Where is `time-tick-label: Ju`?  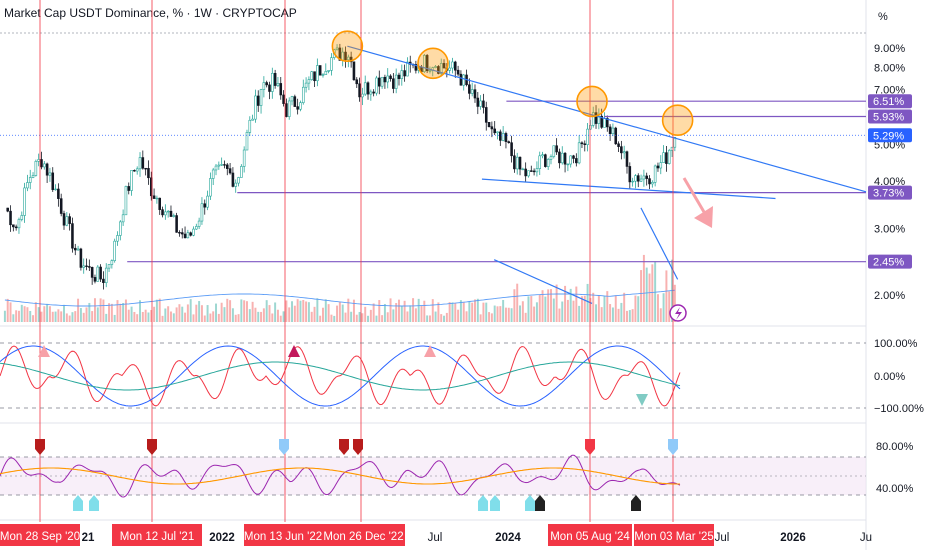 time-tick-label: Ju is located at coordinates (866, 538).